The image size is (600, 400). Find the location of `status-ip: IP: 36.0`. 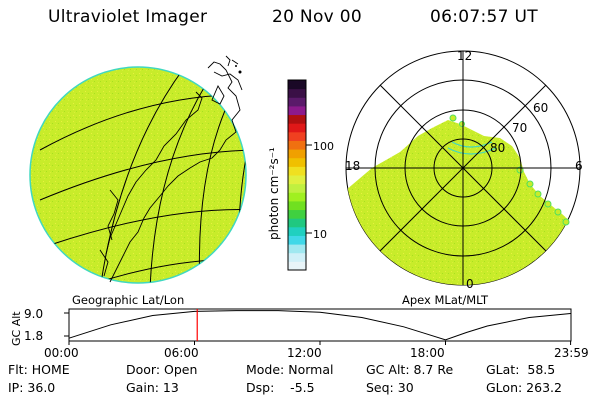

status-ip: IP: 36.0 is located at coordinates (32, 387).